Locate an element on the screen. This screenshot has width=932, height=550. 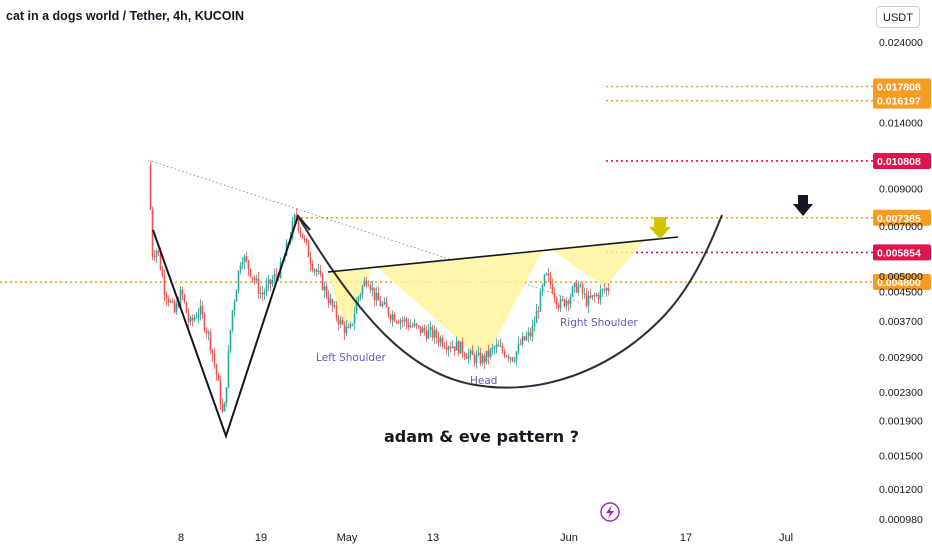
time-axis: 8 19 May 13 Jun 17 Jul is located at coordinates (485, 538).